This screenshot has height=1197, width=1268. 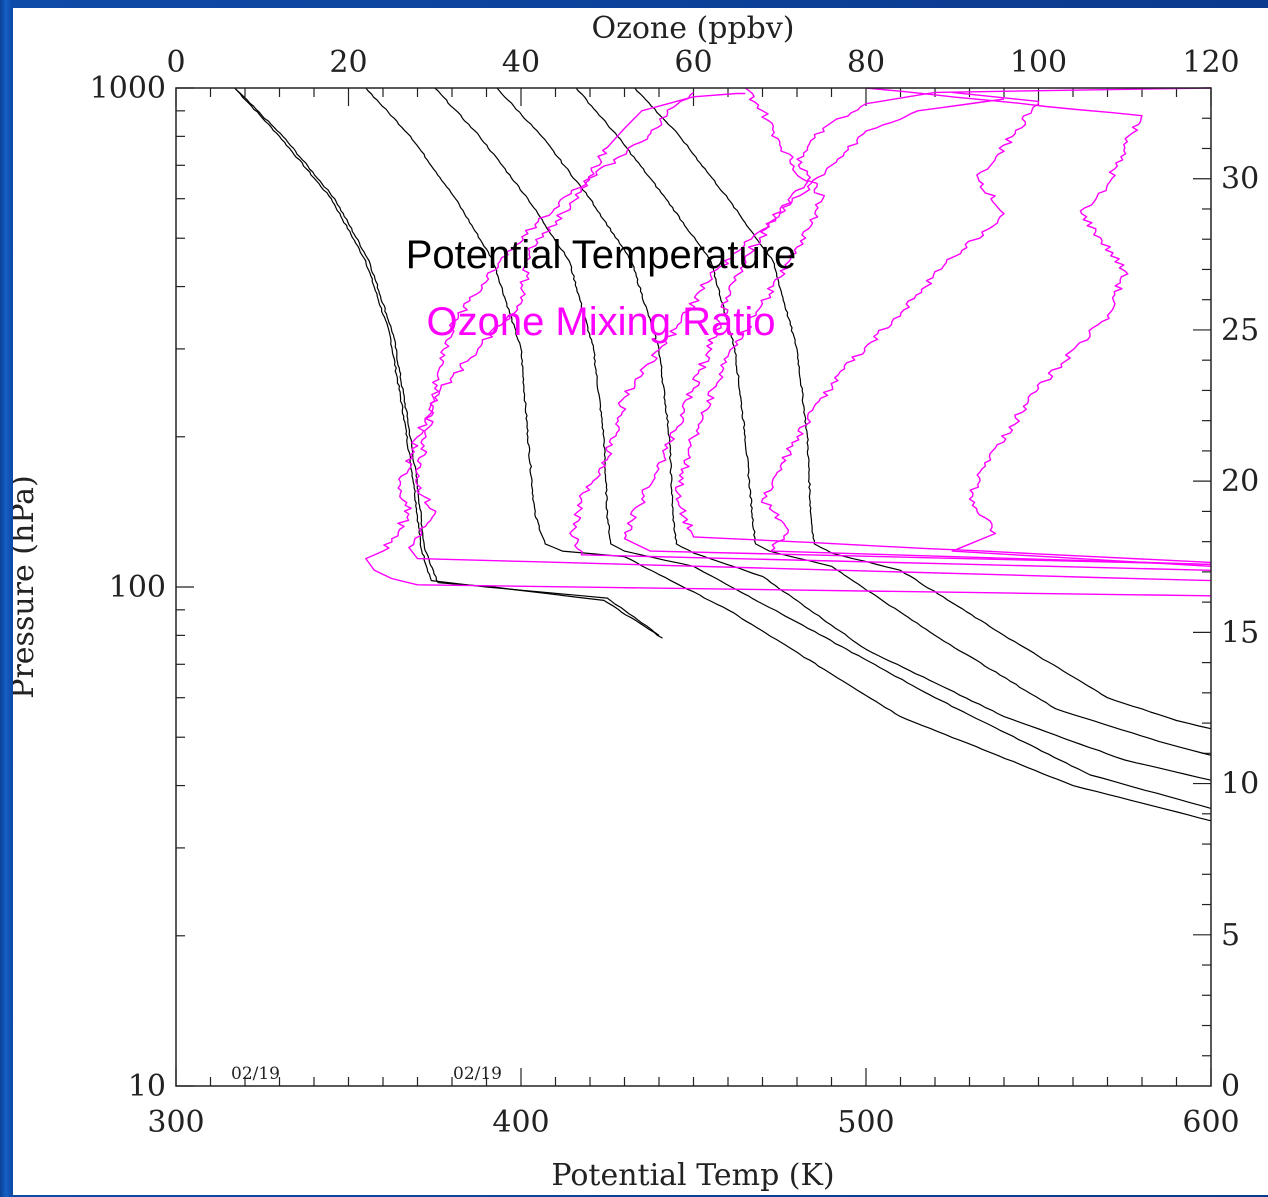 What do you see at coordinates (175, 62) in the screenshot?
I see `x-top-tick-label: 0` at bounding box center [175, 62].